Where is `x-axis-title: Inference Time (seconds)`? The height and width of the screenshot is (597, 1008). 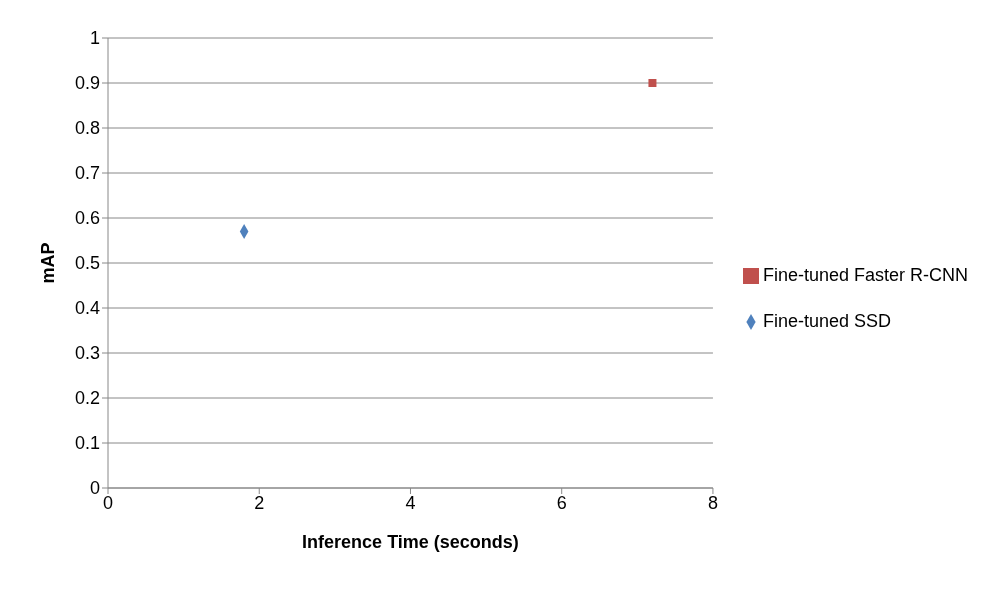 x-axis-title: Inference Time (seconds) is located at coordinates (410, 542).